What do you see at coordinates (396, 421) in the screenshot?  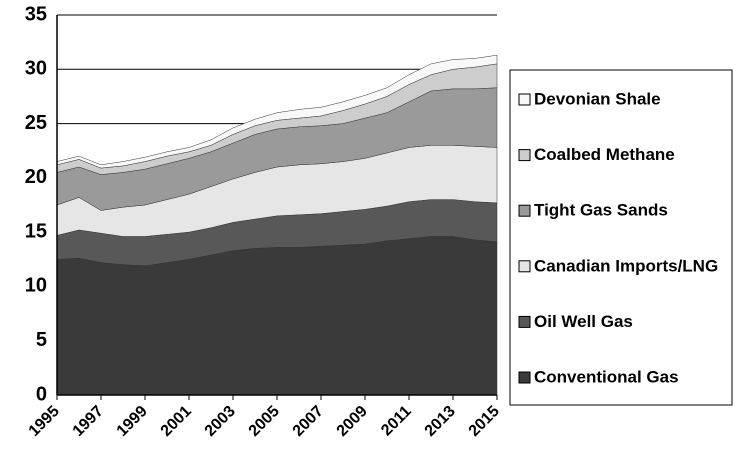 I see `x-tick-label: 2011` at bounding box center [396, 421].